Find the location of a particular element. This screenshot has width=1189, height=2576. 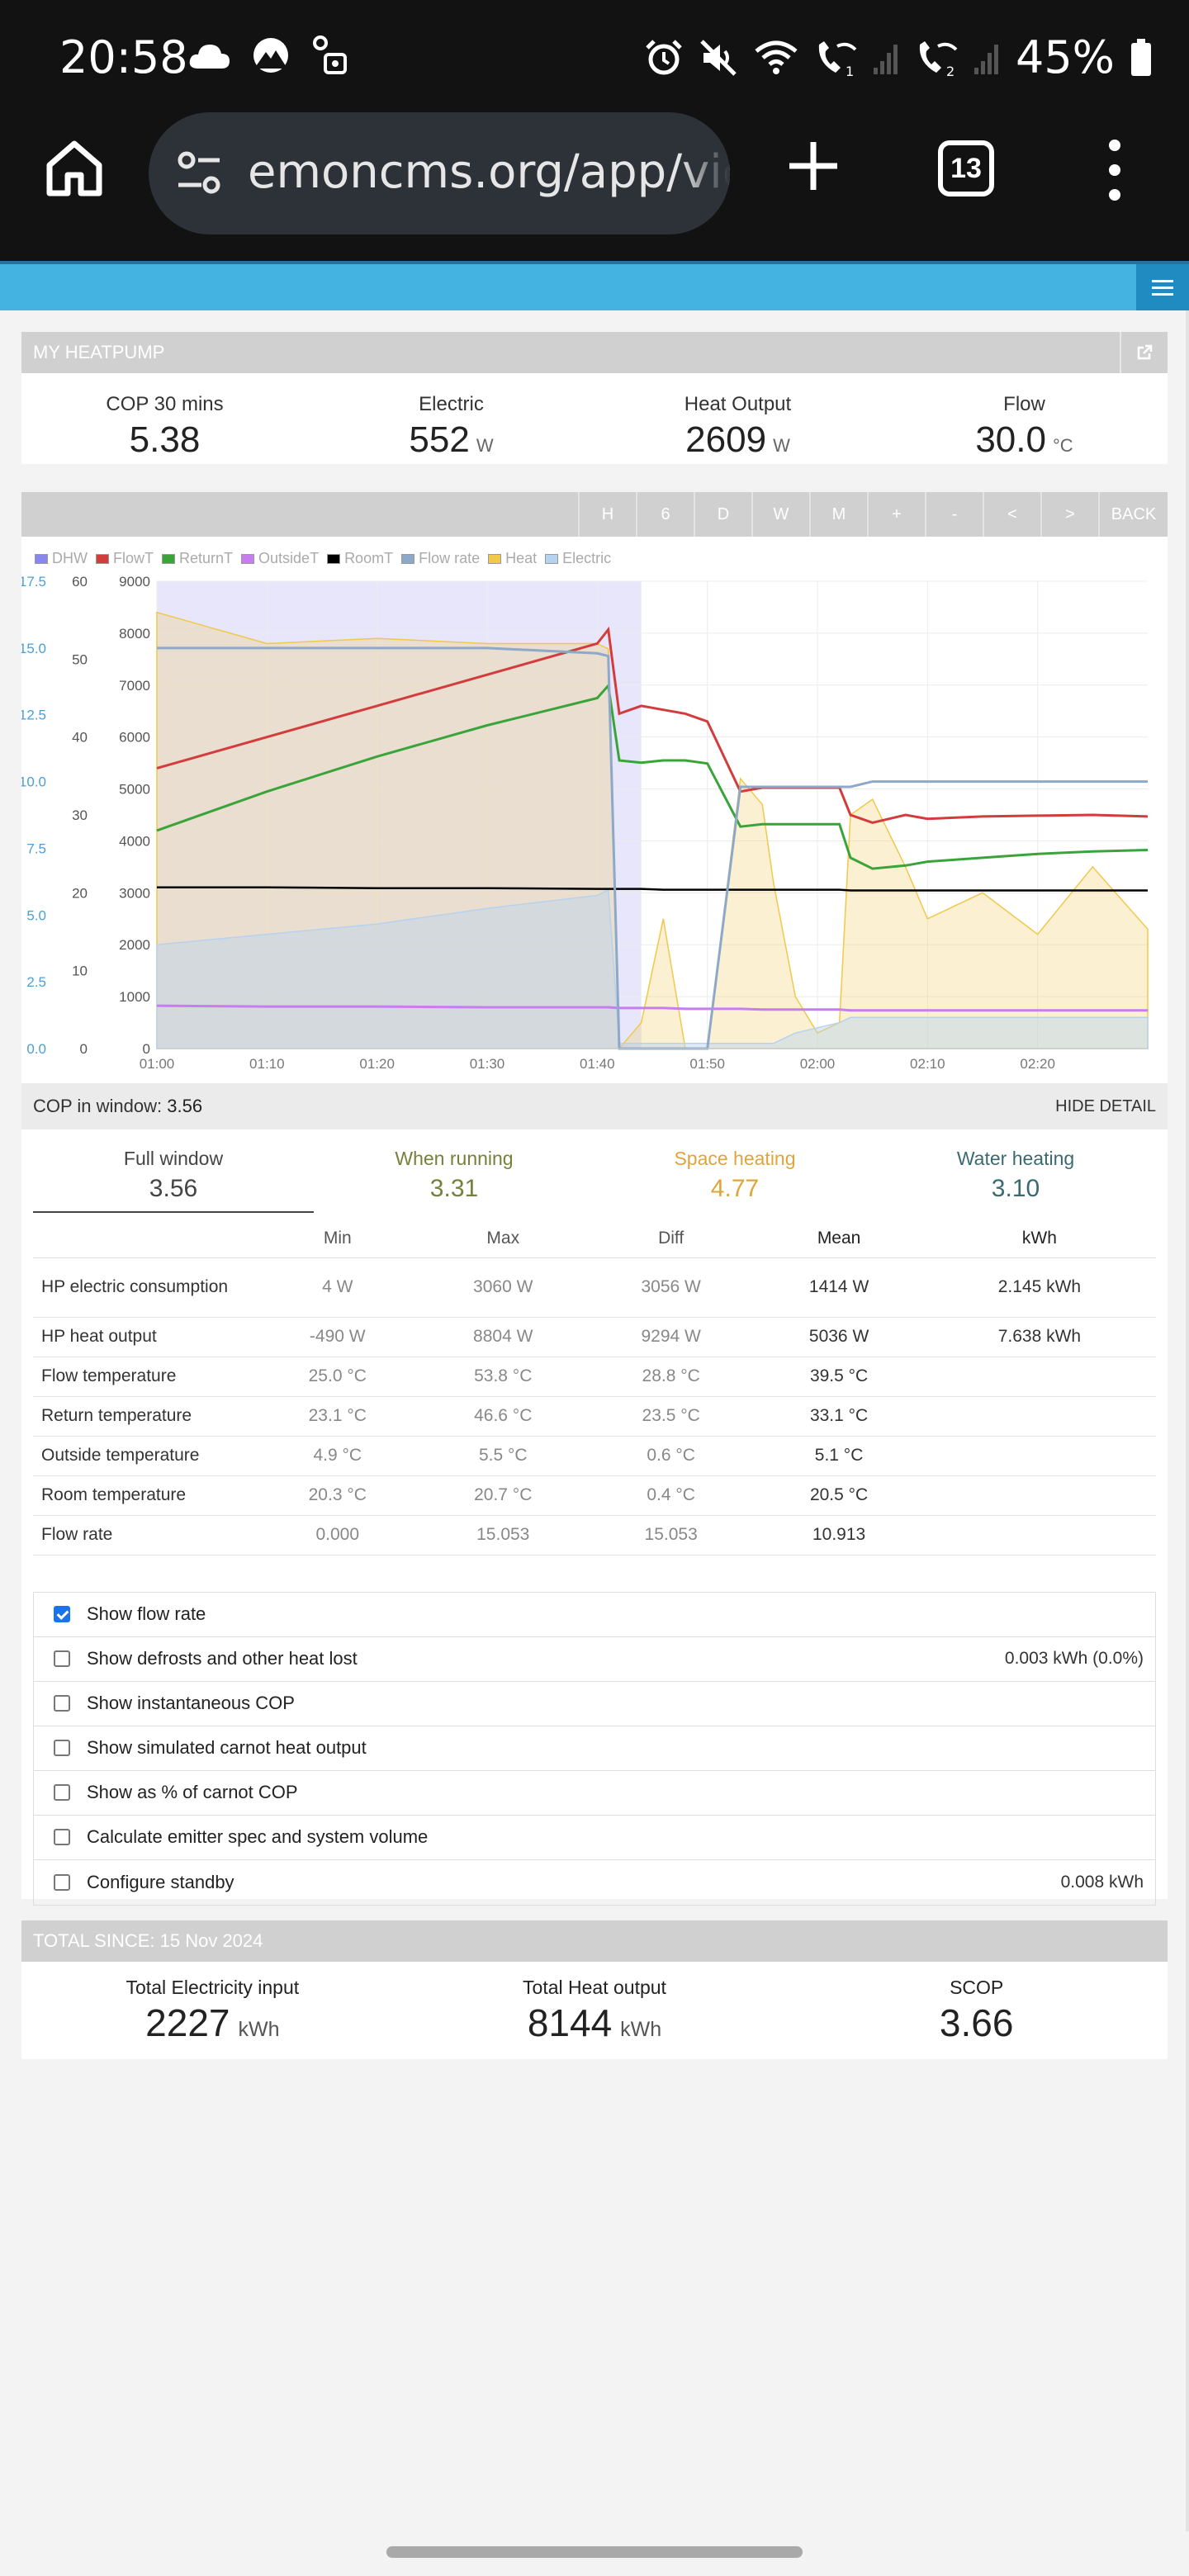

svg-text: 1 is located at coordinates (850, 71).